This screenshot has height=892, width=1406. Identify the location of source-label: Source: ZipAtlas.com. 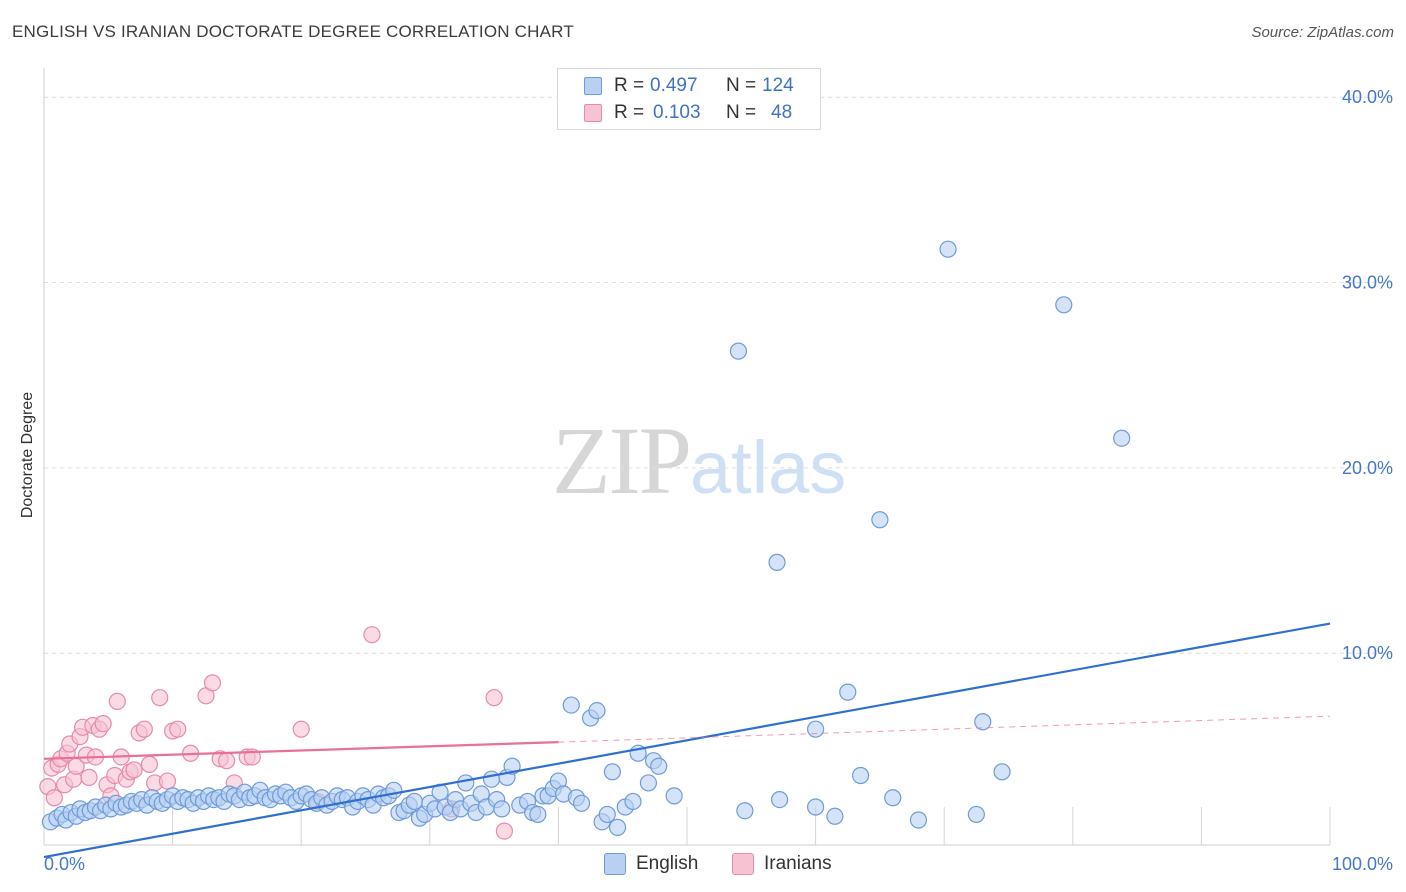
(1322, 32).